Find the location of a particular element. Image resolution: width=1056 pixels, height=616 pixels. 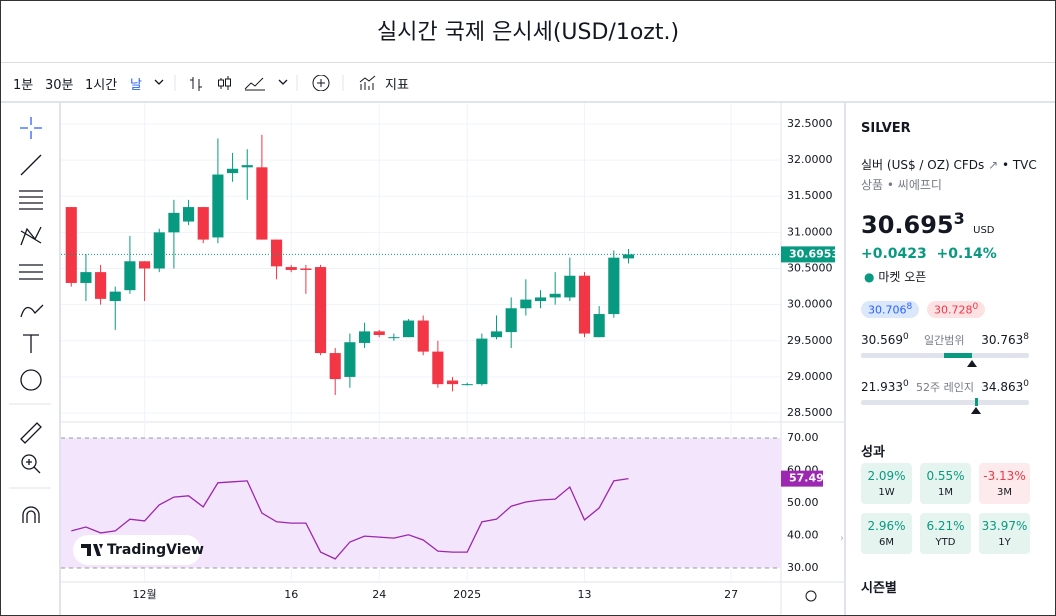

week52-high: 34.8630 is located at coordinates (1005, 386).